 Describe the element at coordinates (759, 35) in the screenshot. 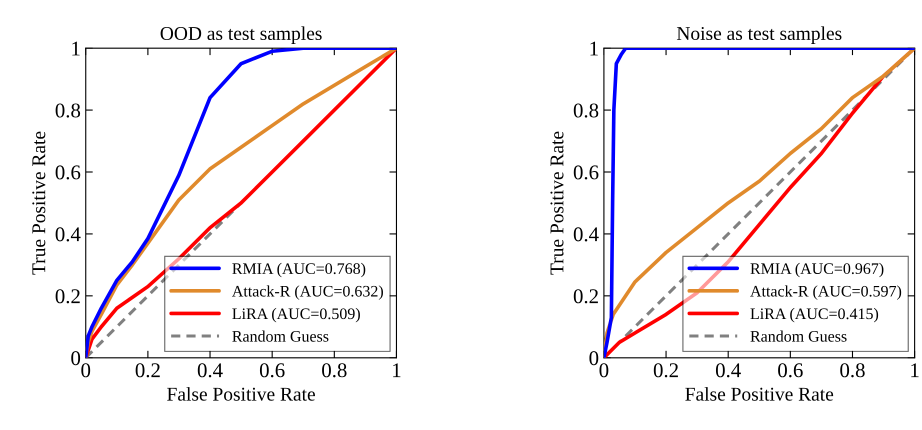

I see `chart-title: Noise as test samples` at that location.